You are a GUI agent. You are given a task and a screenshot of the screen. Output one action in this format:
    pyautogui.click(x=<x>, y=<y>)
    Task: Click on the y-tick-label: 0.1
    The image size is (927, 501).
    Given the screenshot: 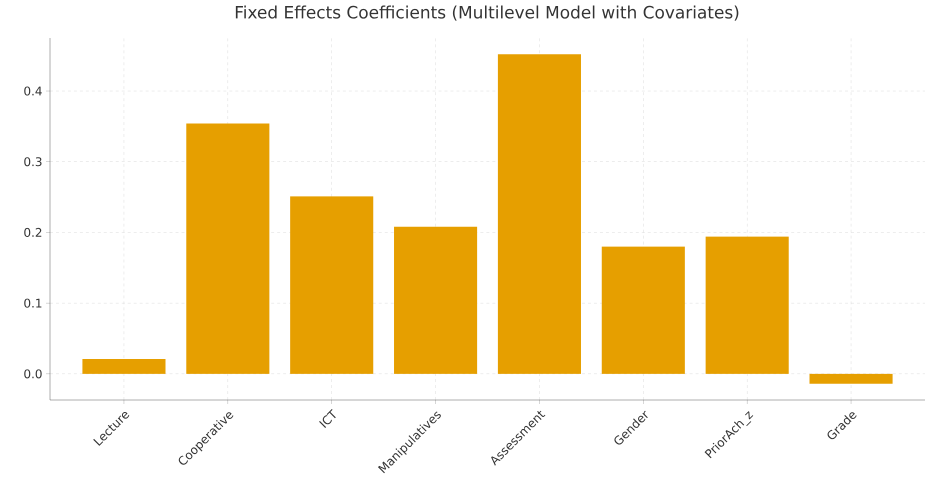 What is the action you would take?
    pyautogui.click(x=33, y=303)
    